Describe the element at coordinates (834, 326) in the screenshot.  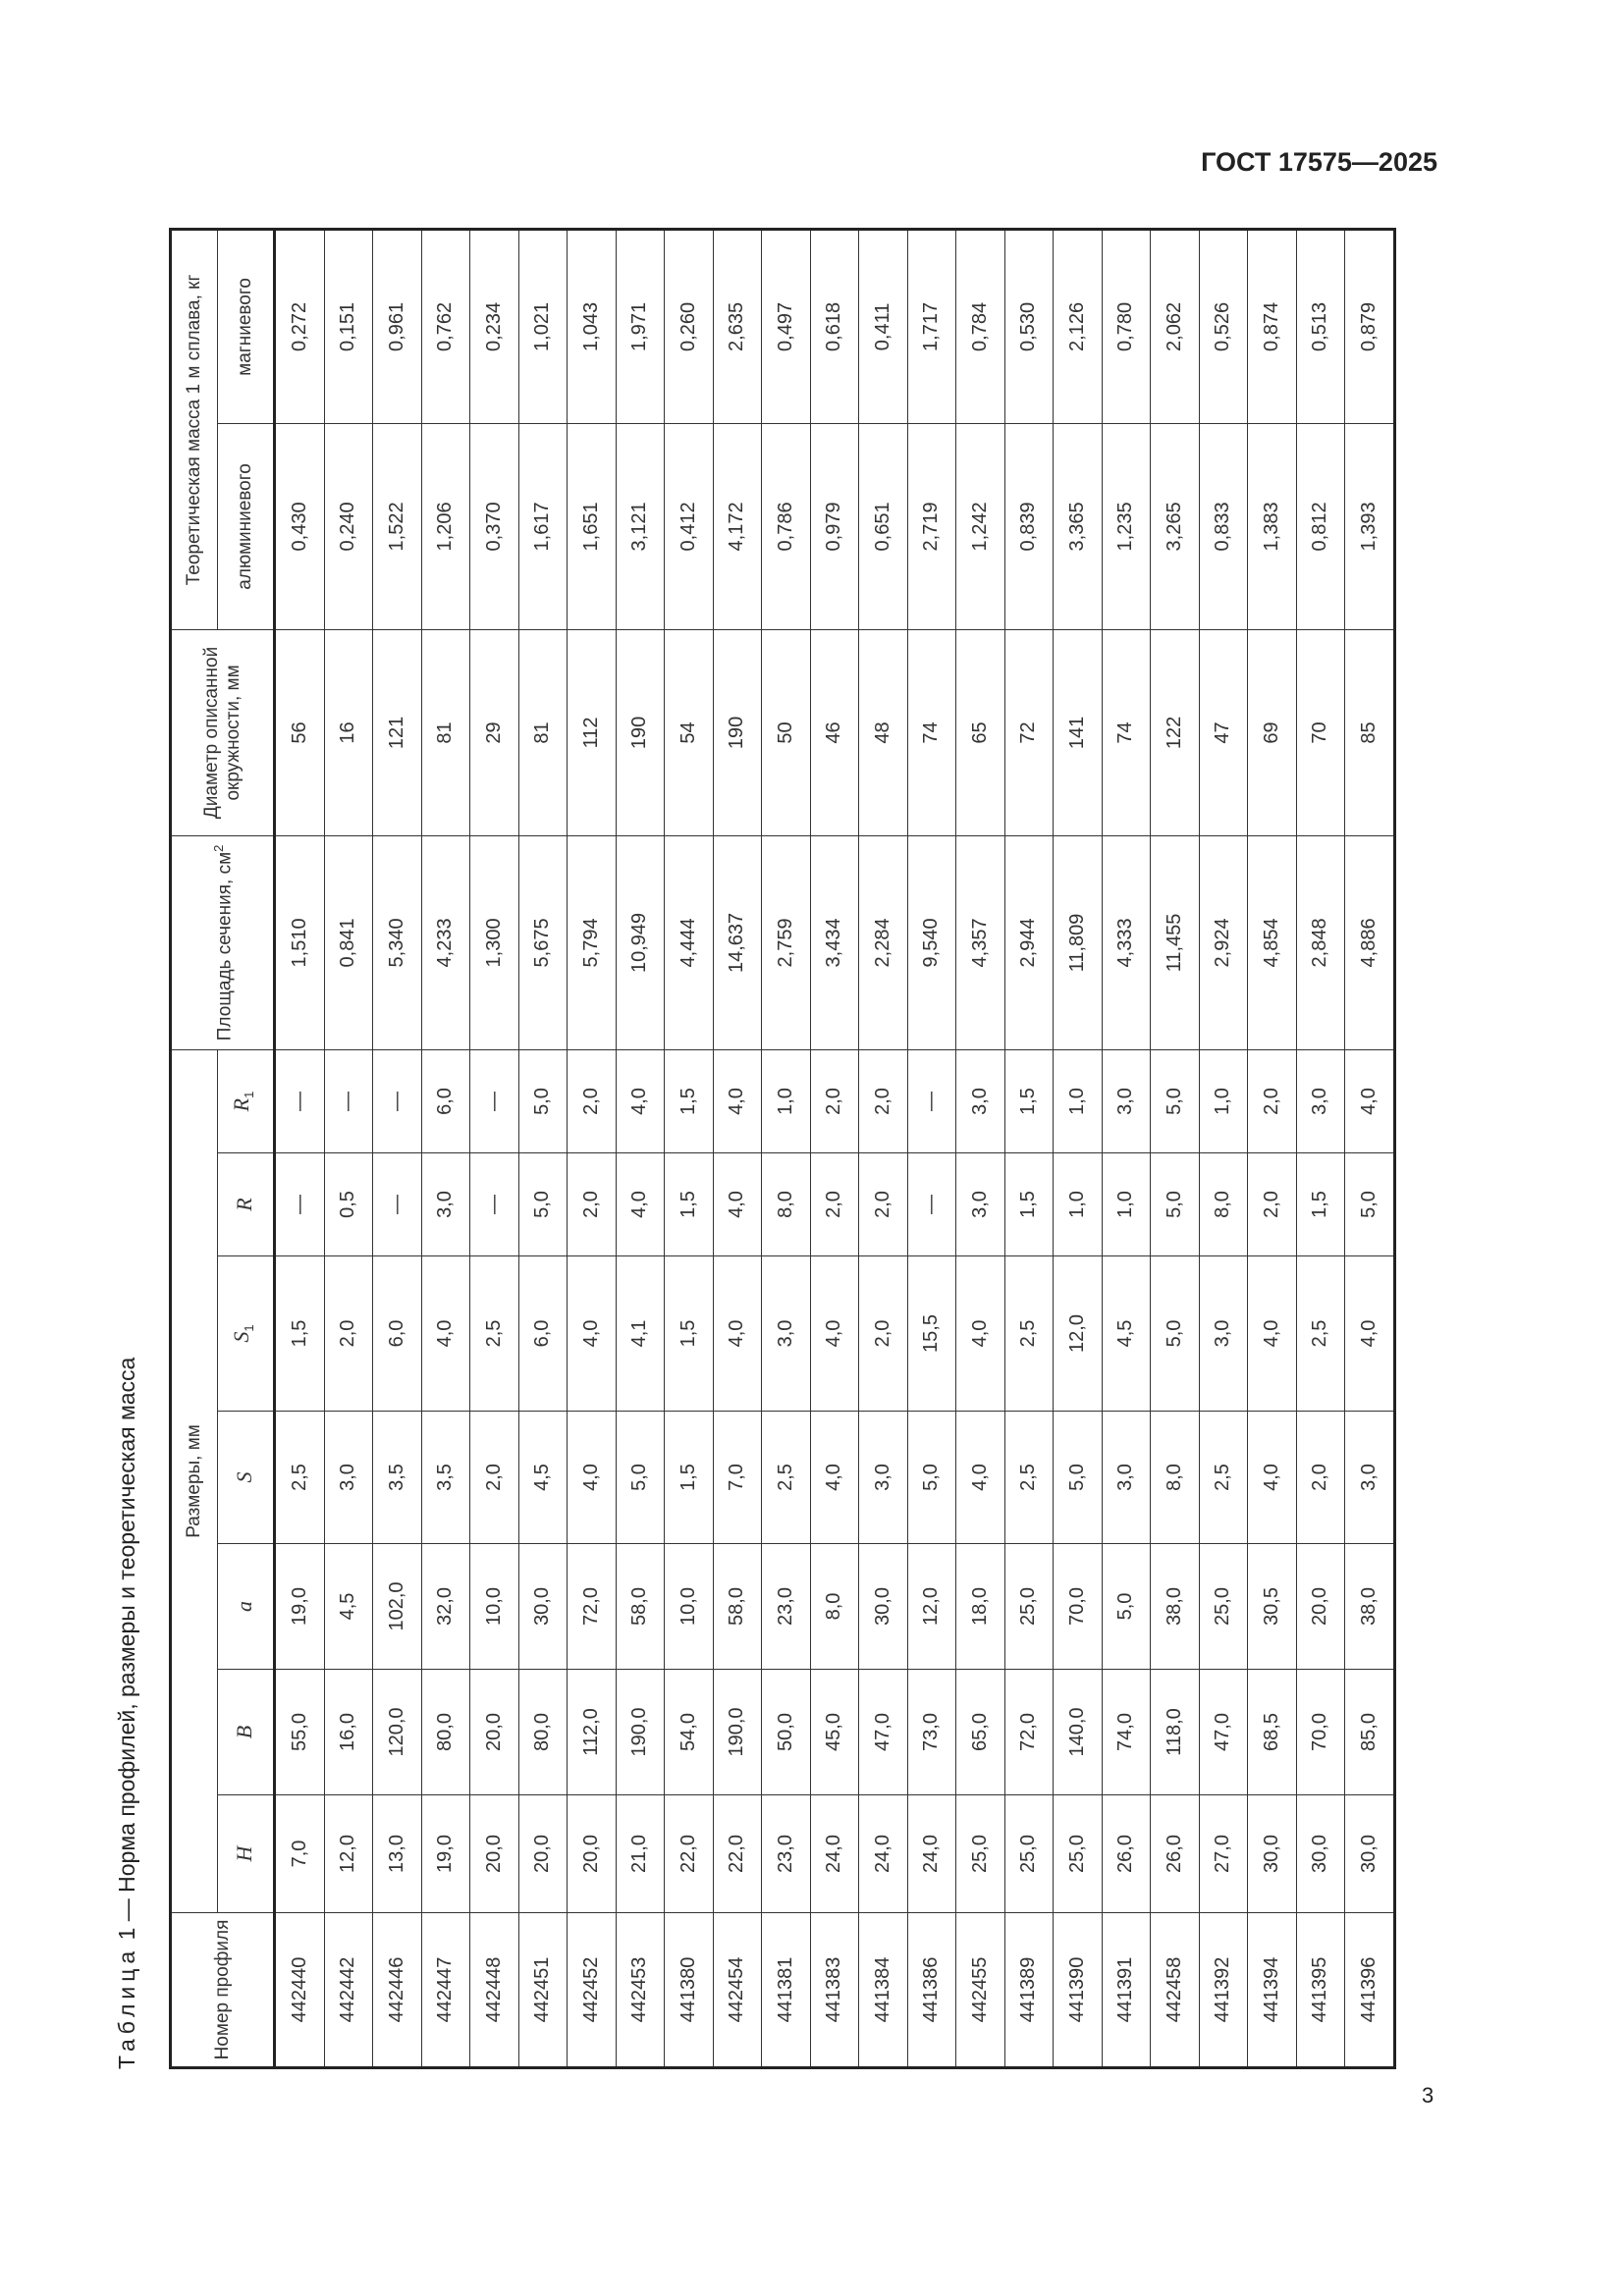
I see `cell-magnesium: 0,618` at that location.